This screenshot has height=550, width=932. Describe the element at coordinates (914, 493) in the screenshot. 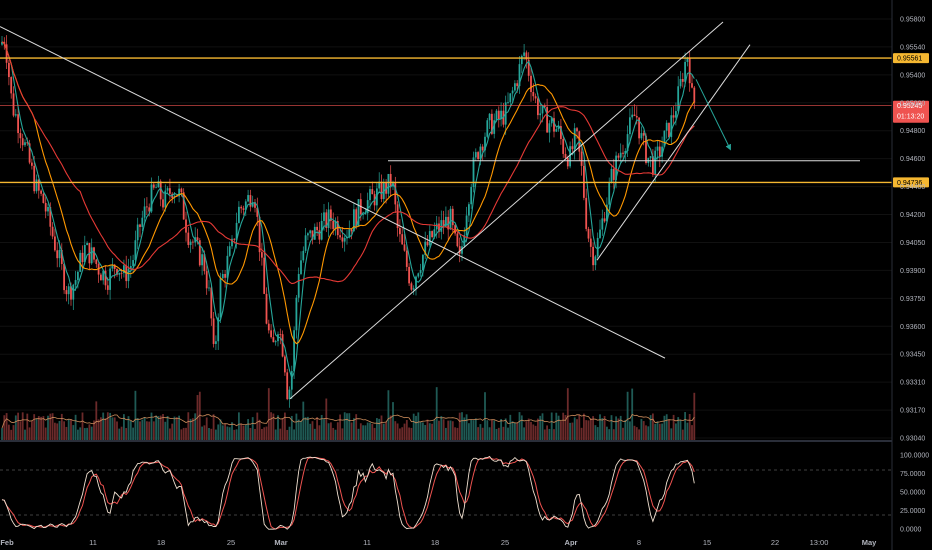

I see `oscillator-axis: 100.0000 75.0000 50.0000 25.0000 0.0000` at that location.